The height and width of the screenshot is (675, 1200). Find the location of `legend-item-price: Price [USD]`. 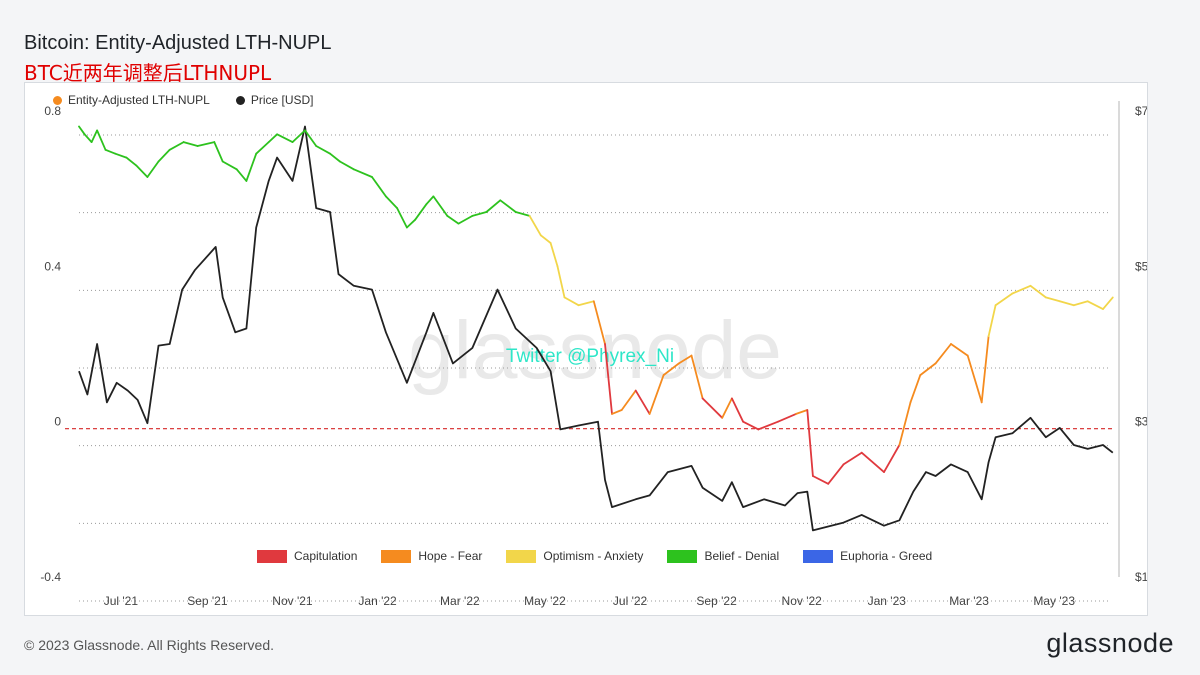

legend-item-price: Price [USD] is located at coordinates (274, 100).